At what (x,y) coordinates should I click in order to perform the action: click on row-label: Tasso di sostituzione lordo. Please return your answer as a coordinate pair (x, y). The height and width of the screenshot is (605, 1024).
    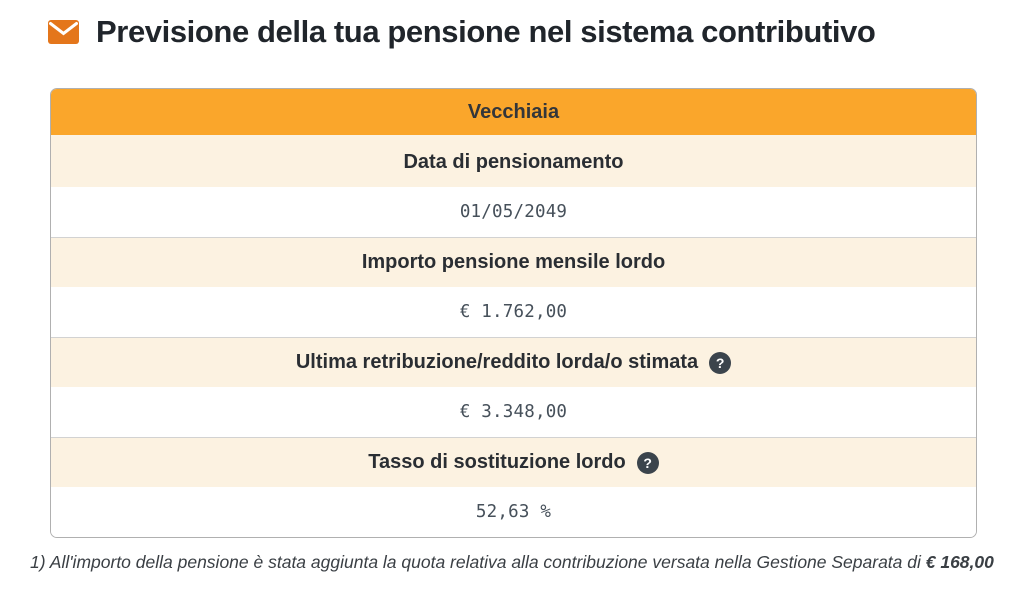
    Looking at the image, I should click on (497, 462).